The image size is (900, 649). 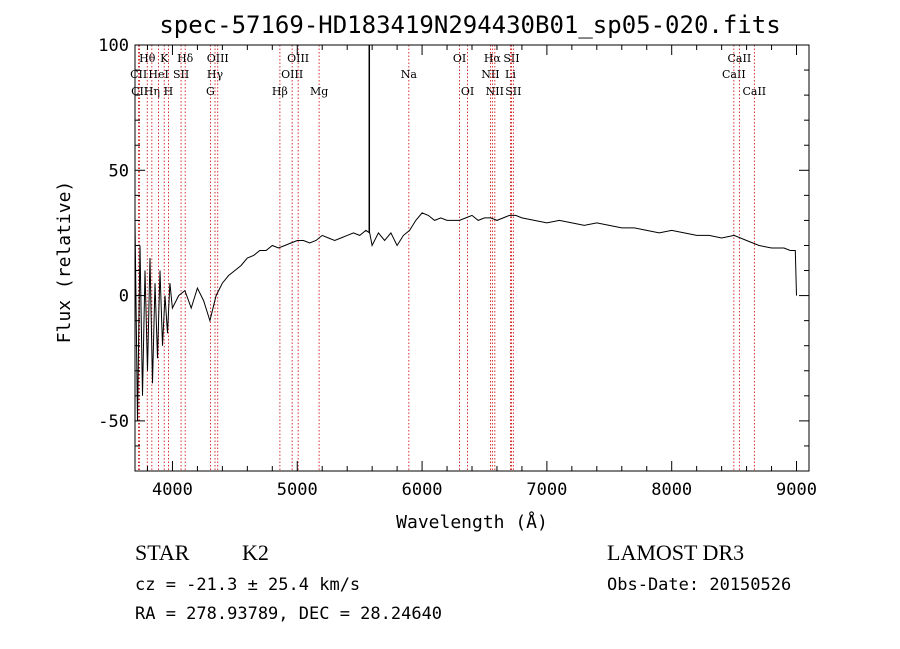 What do you see at coordinates (172, 490) in the screenshot?
I see `x-tick-label: 4000` at bounding box center [172, 490].